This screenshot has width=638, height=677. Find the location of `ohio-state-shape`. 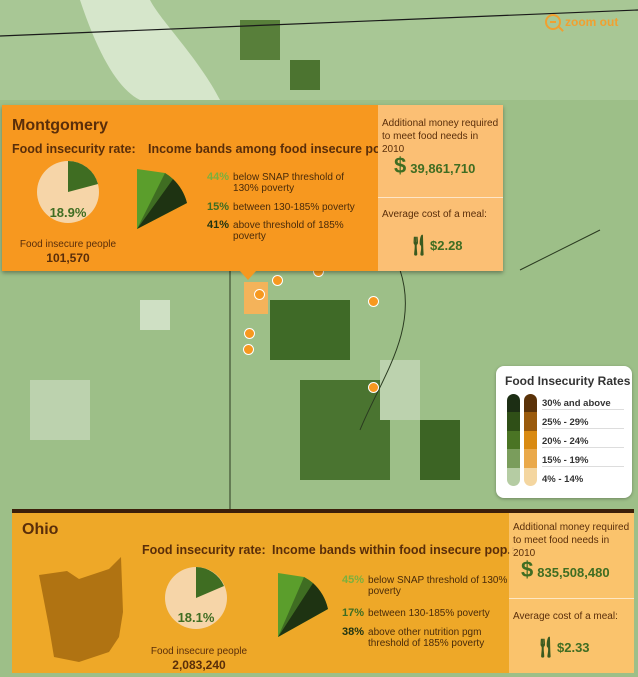

ohio-state-shape is located at coordinates (81, 609).